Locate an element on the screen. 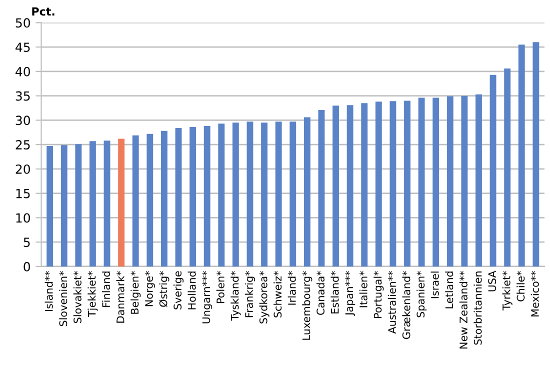 This screenshot has width=550, height=378. x-tick-label: New Zealand** is located at coordinates (463, 309).